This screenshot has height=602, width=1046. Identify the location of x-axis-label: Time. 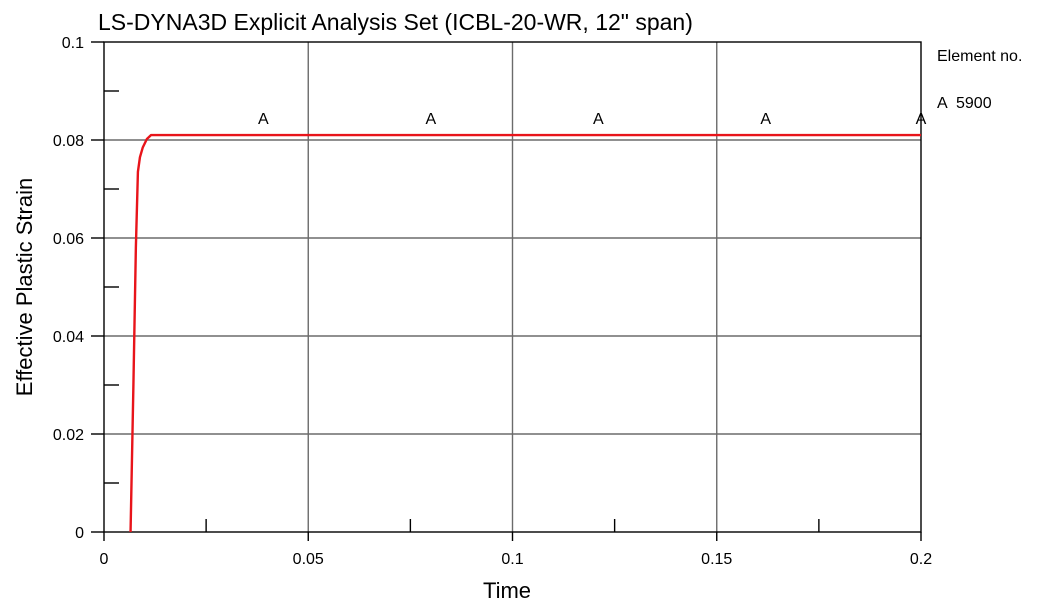
(507, 590).